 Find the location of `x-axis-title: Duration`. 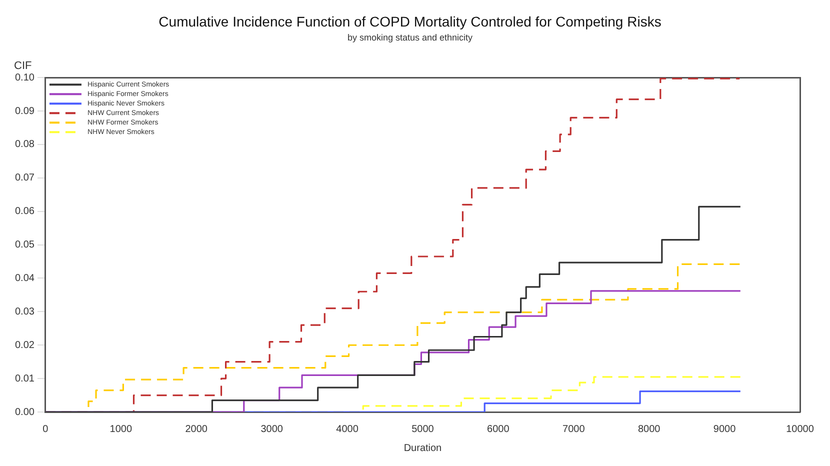

x-axis-title: Duration is located at coordinates (423, 448).